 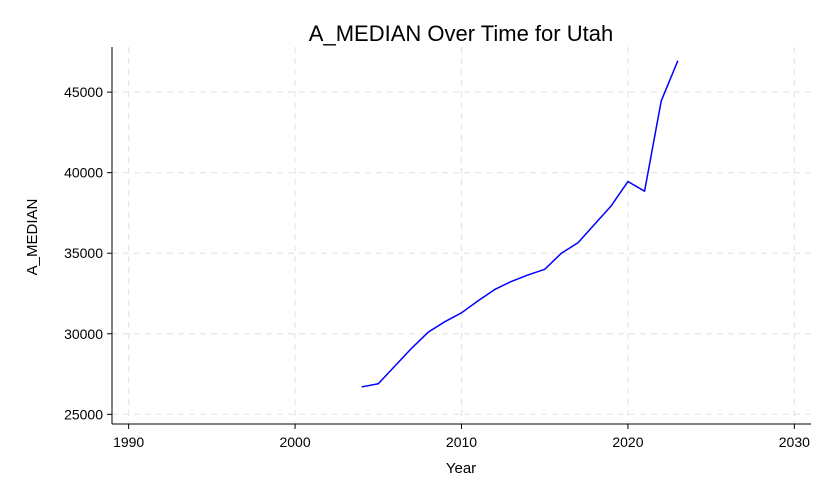 What do you see at coordinates (794, 442) in the screenshot?
I see `x-tick-label: 2030` at bounding box center [794, 442].